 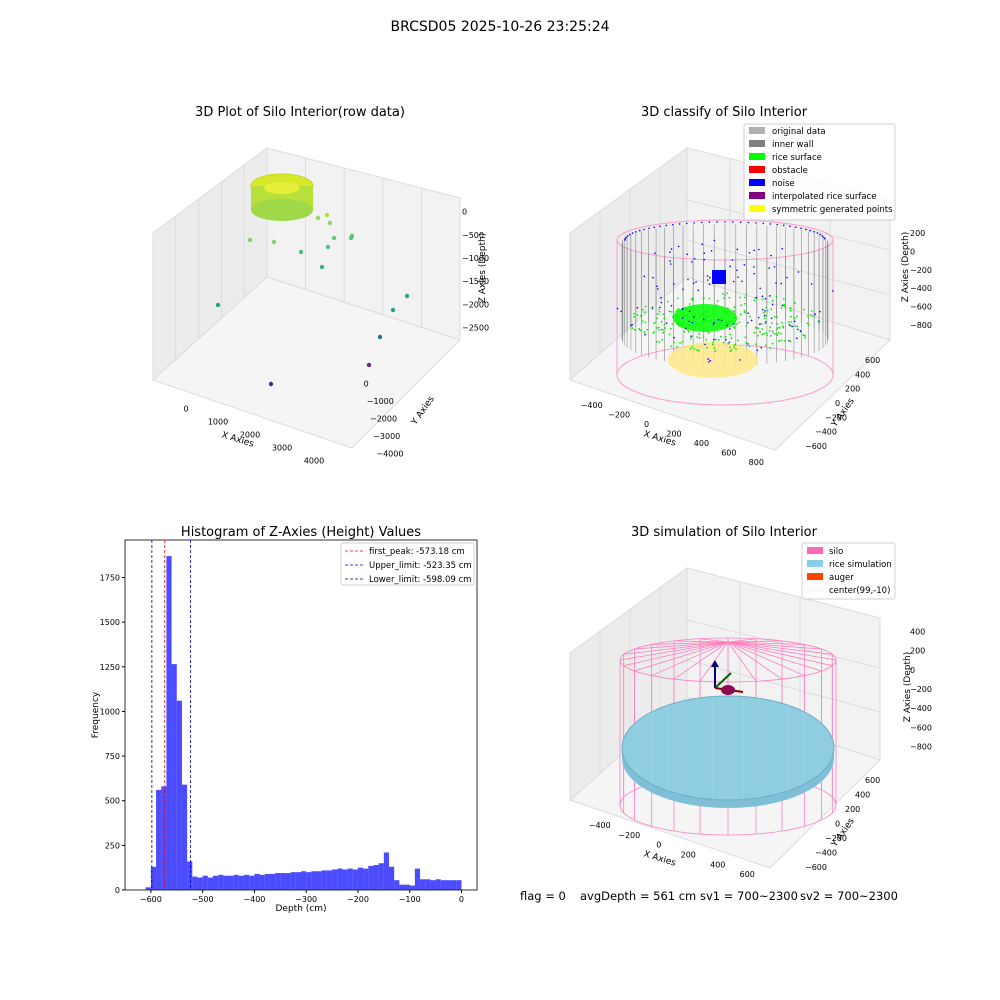 What do you see at coordinates (543, 896) in the screenshot?
I see `footer-flag: flag = 0` at bounding box center [543, 896].